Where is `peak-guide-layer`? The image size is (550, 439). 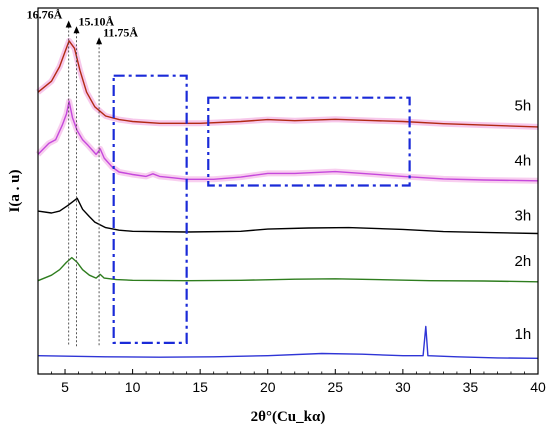 peak-guide-layer is located at coordinates (84, 183).